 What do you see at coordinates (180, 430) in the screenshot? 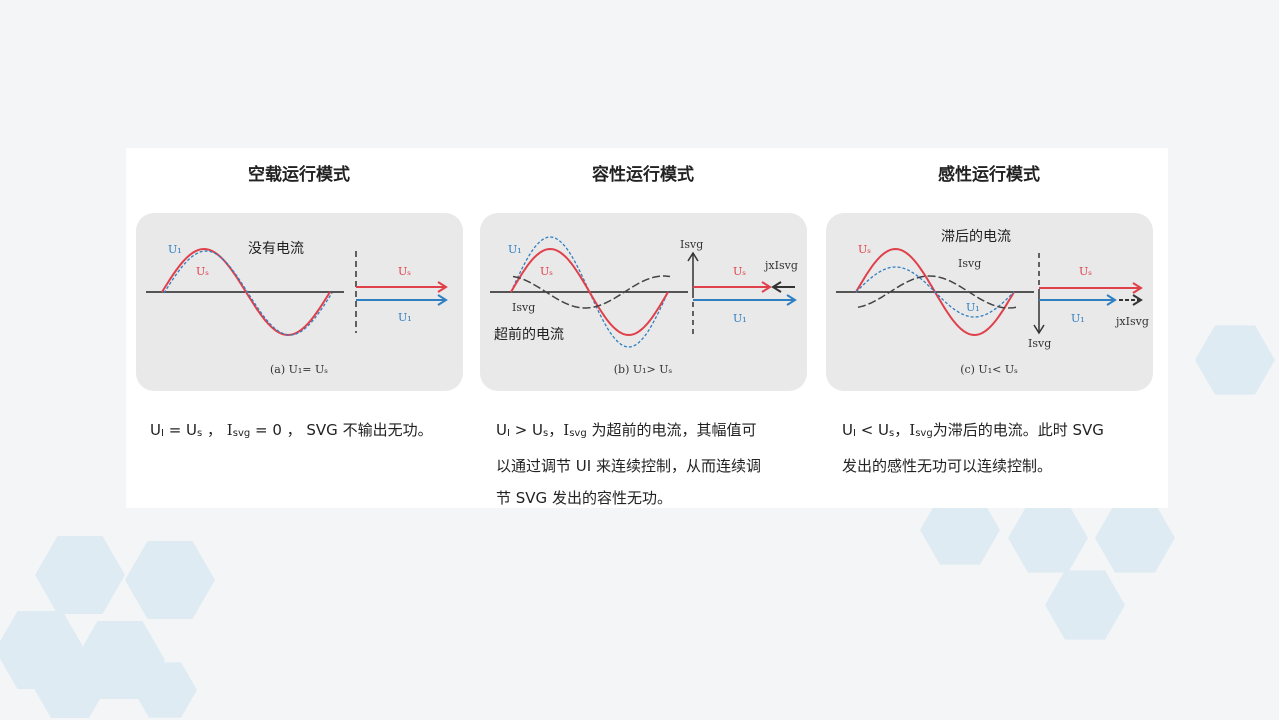
I see `operator: = U` at bounding box center [180, 430].